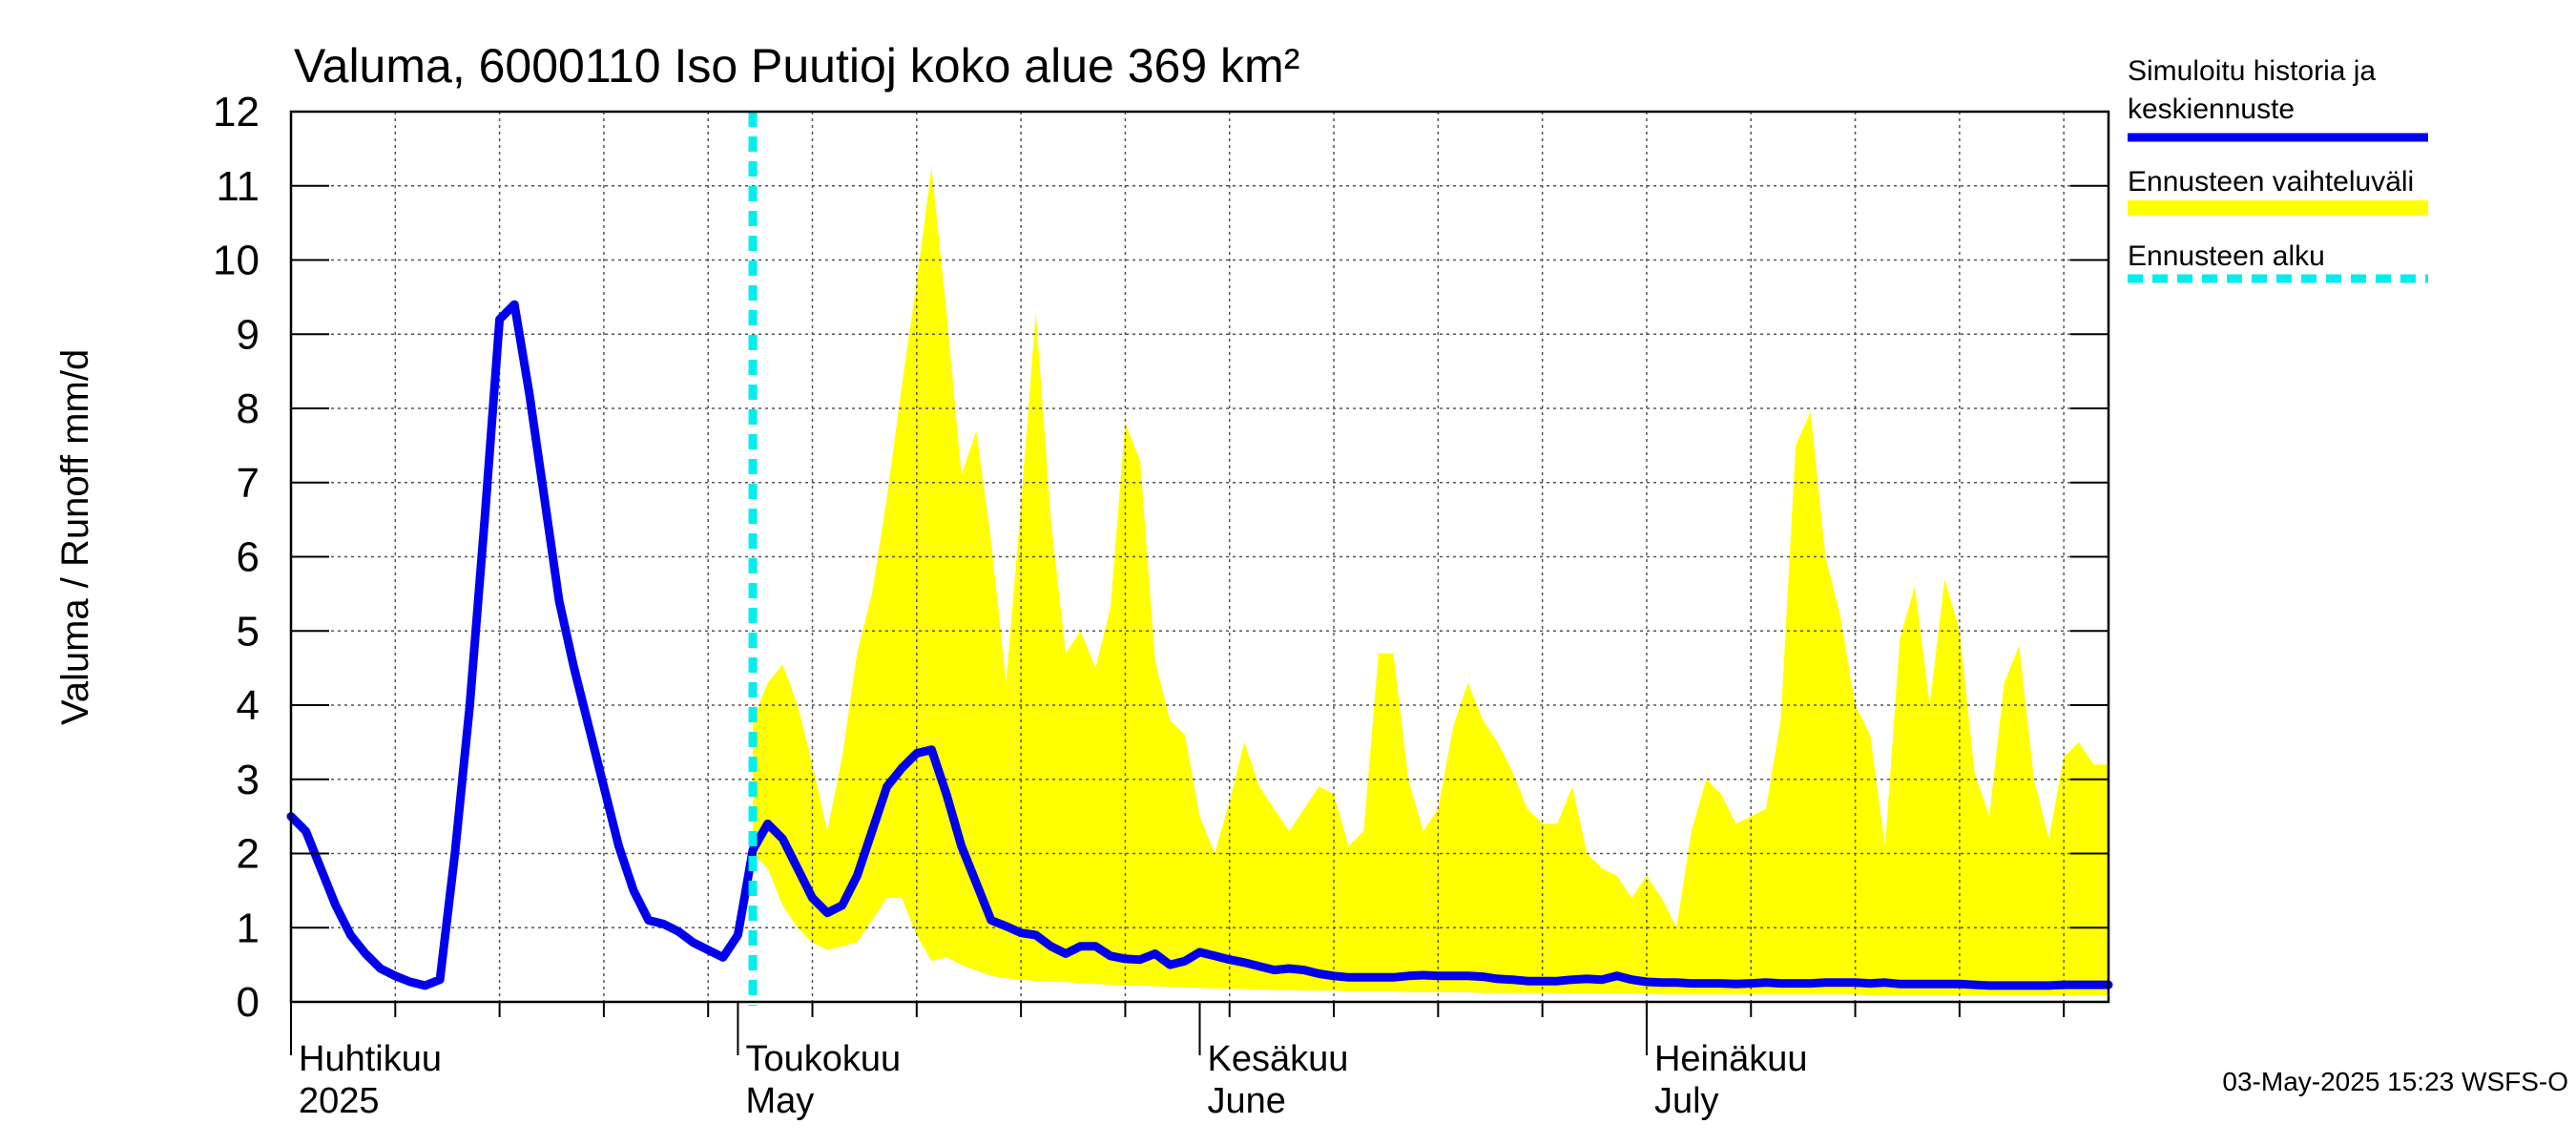  Describe the element at coordinates (248, 1003) in the screenshot. I see `y-tick-label: 0` at that location.